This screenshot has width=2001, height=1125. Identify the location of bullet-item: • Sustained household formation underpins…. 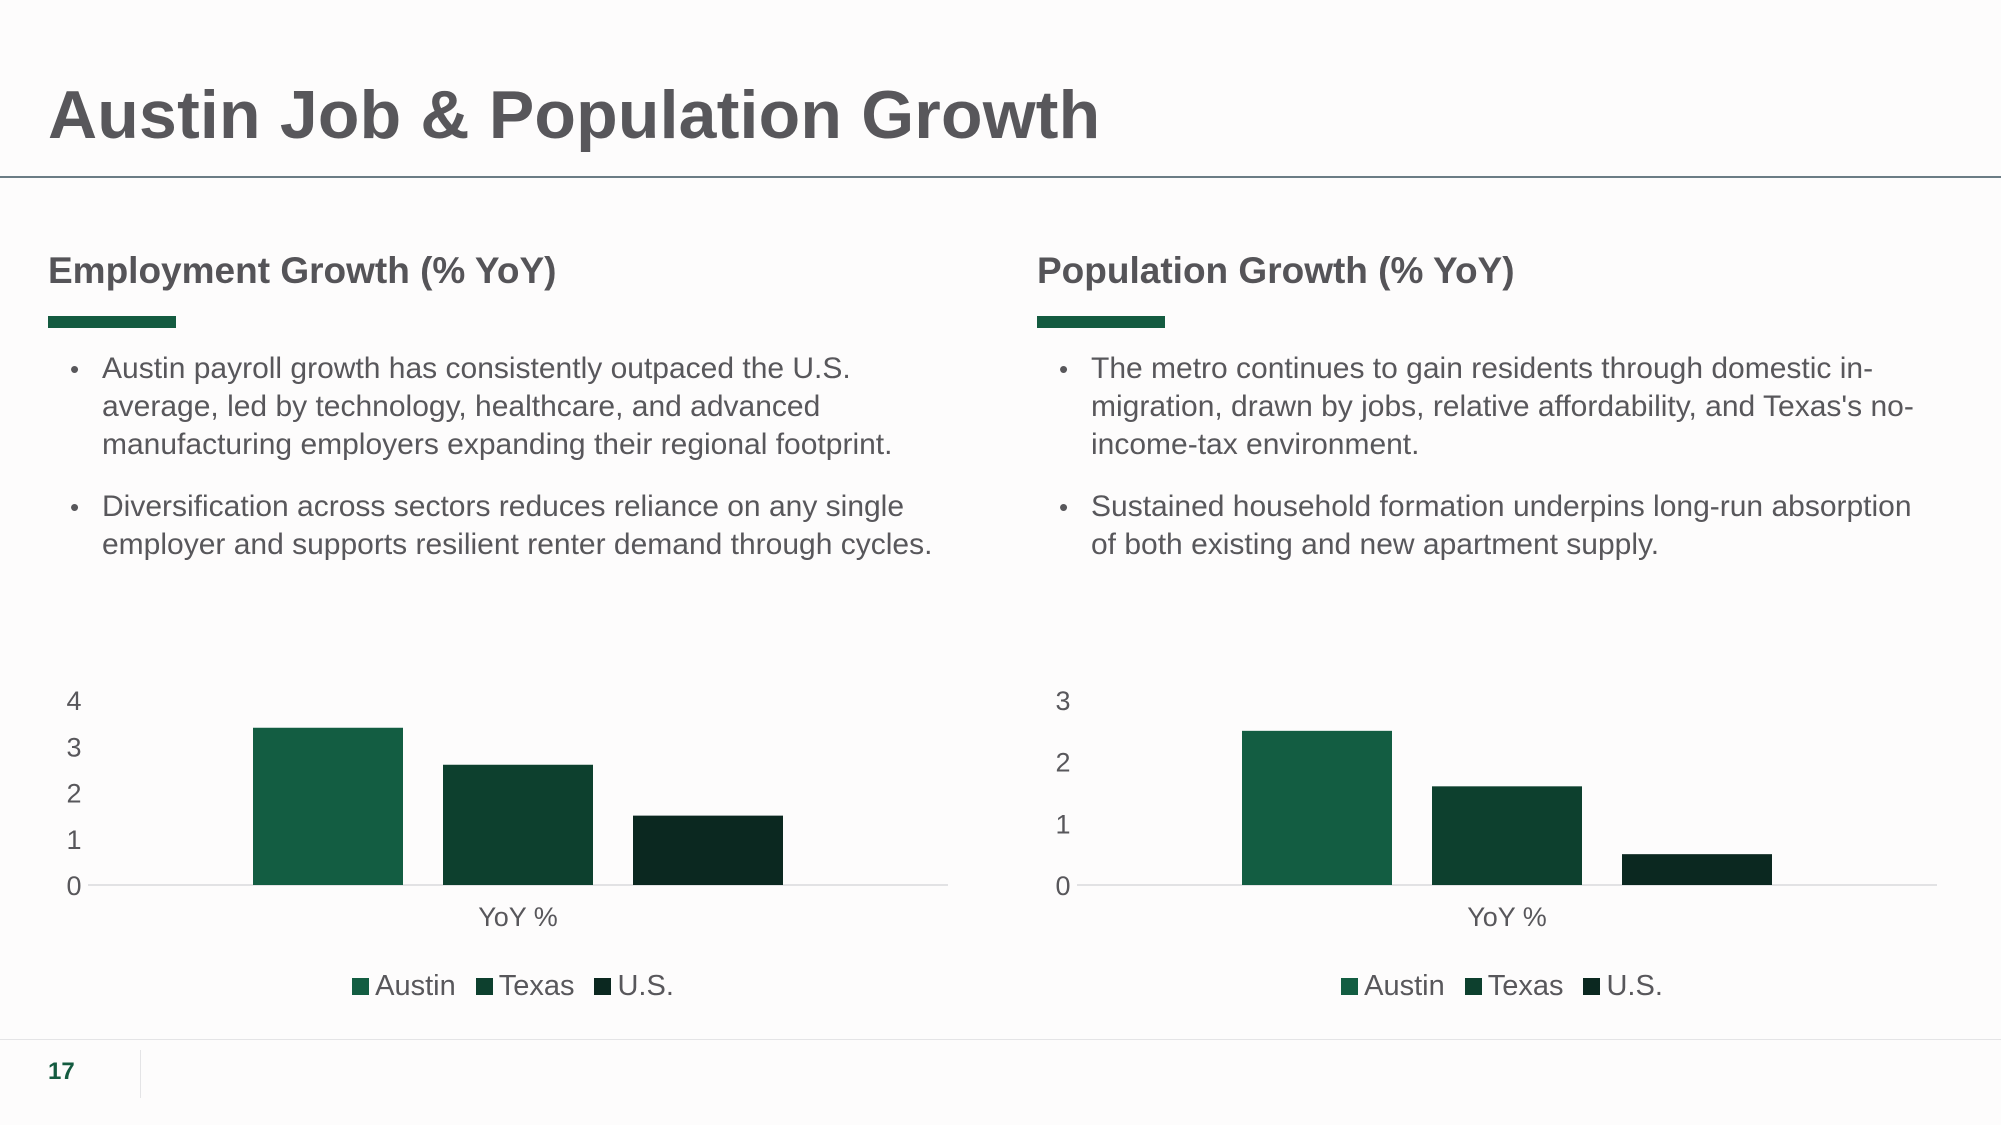
(1482, 526).